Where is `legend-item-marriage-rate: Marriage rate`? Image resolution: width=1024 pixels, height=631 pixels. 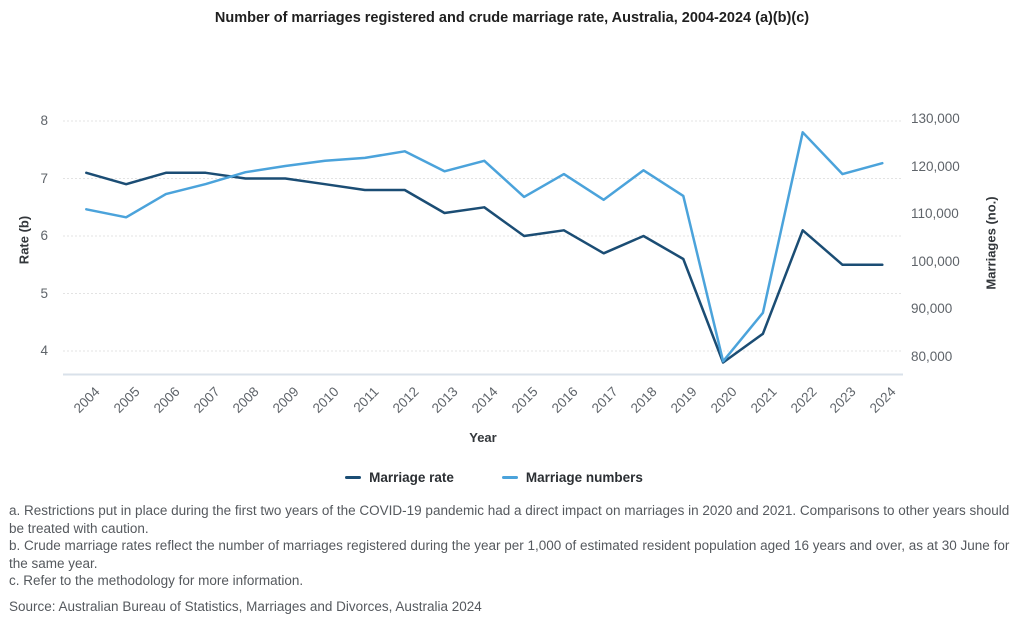 legend-item-marriage-rate: Marriage rate is located at coordinates (399, 477).